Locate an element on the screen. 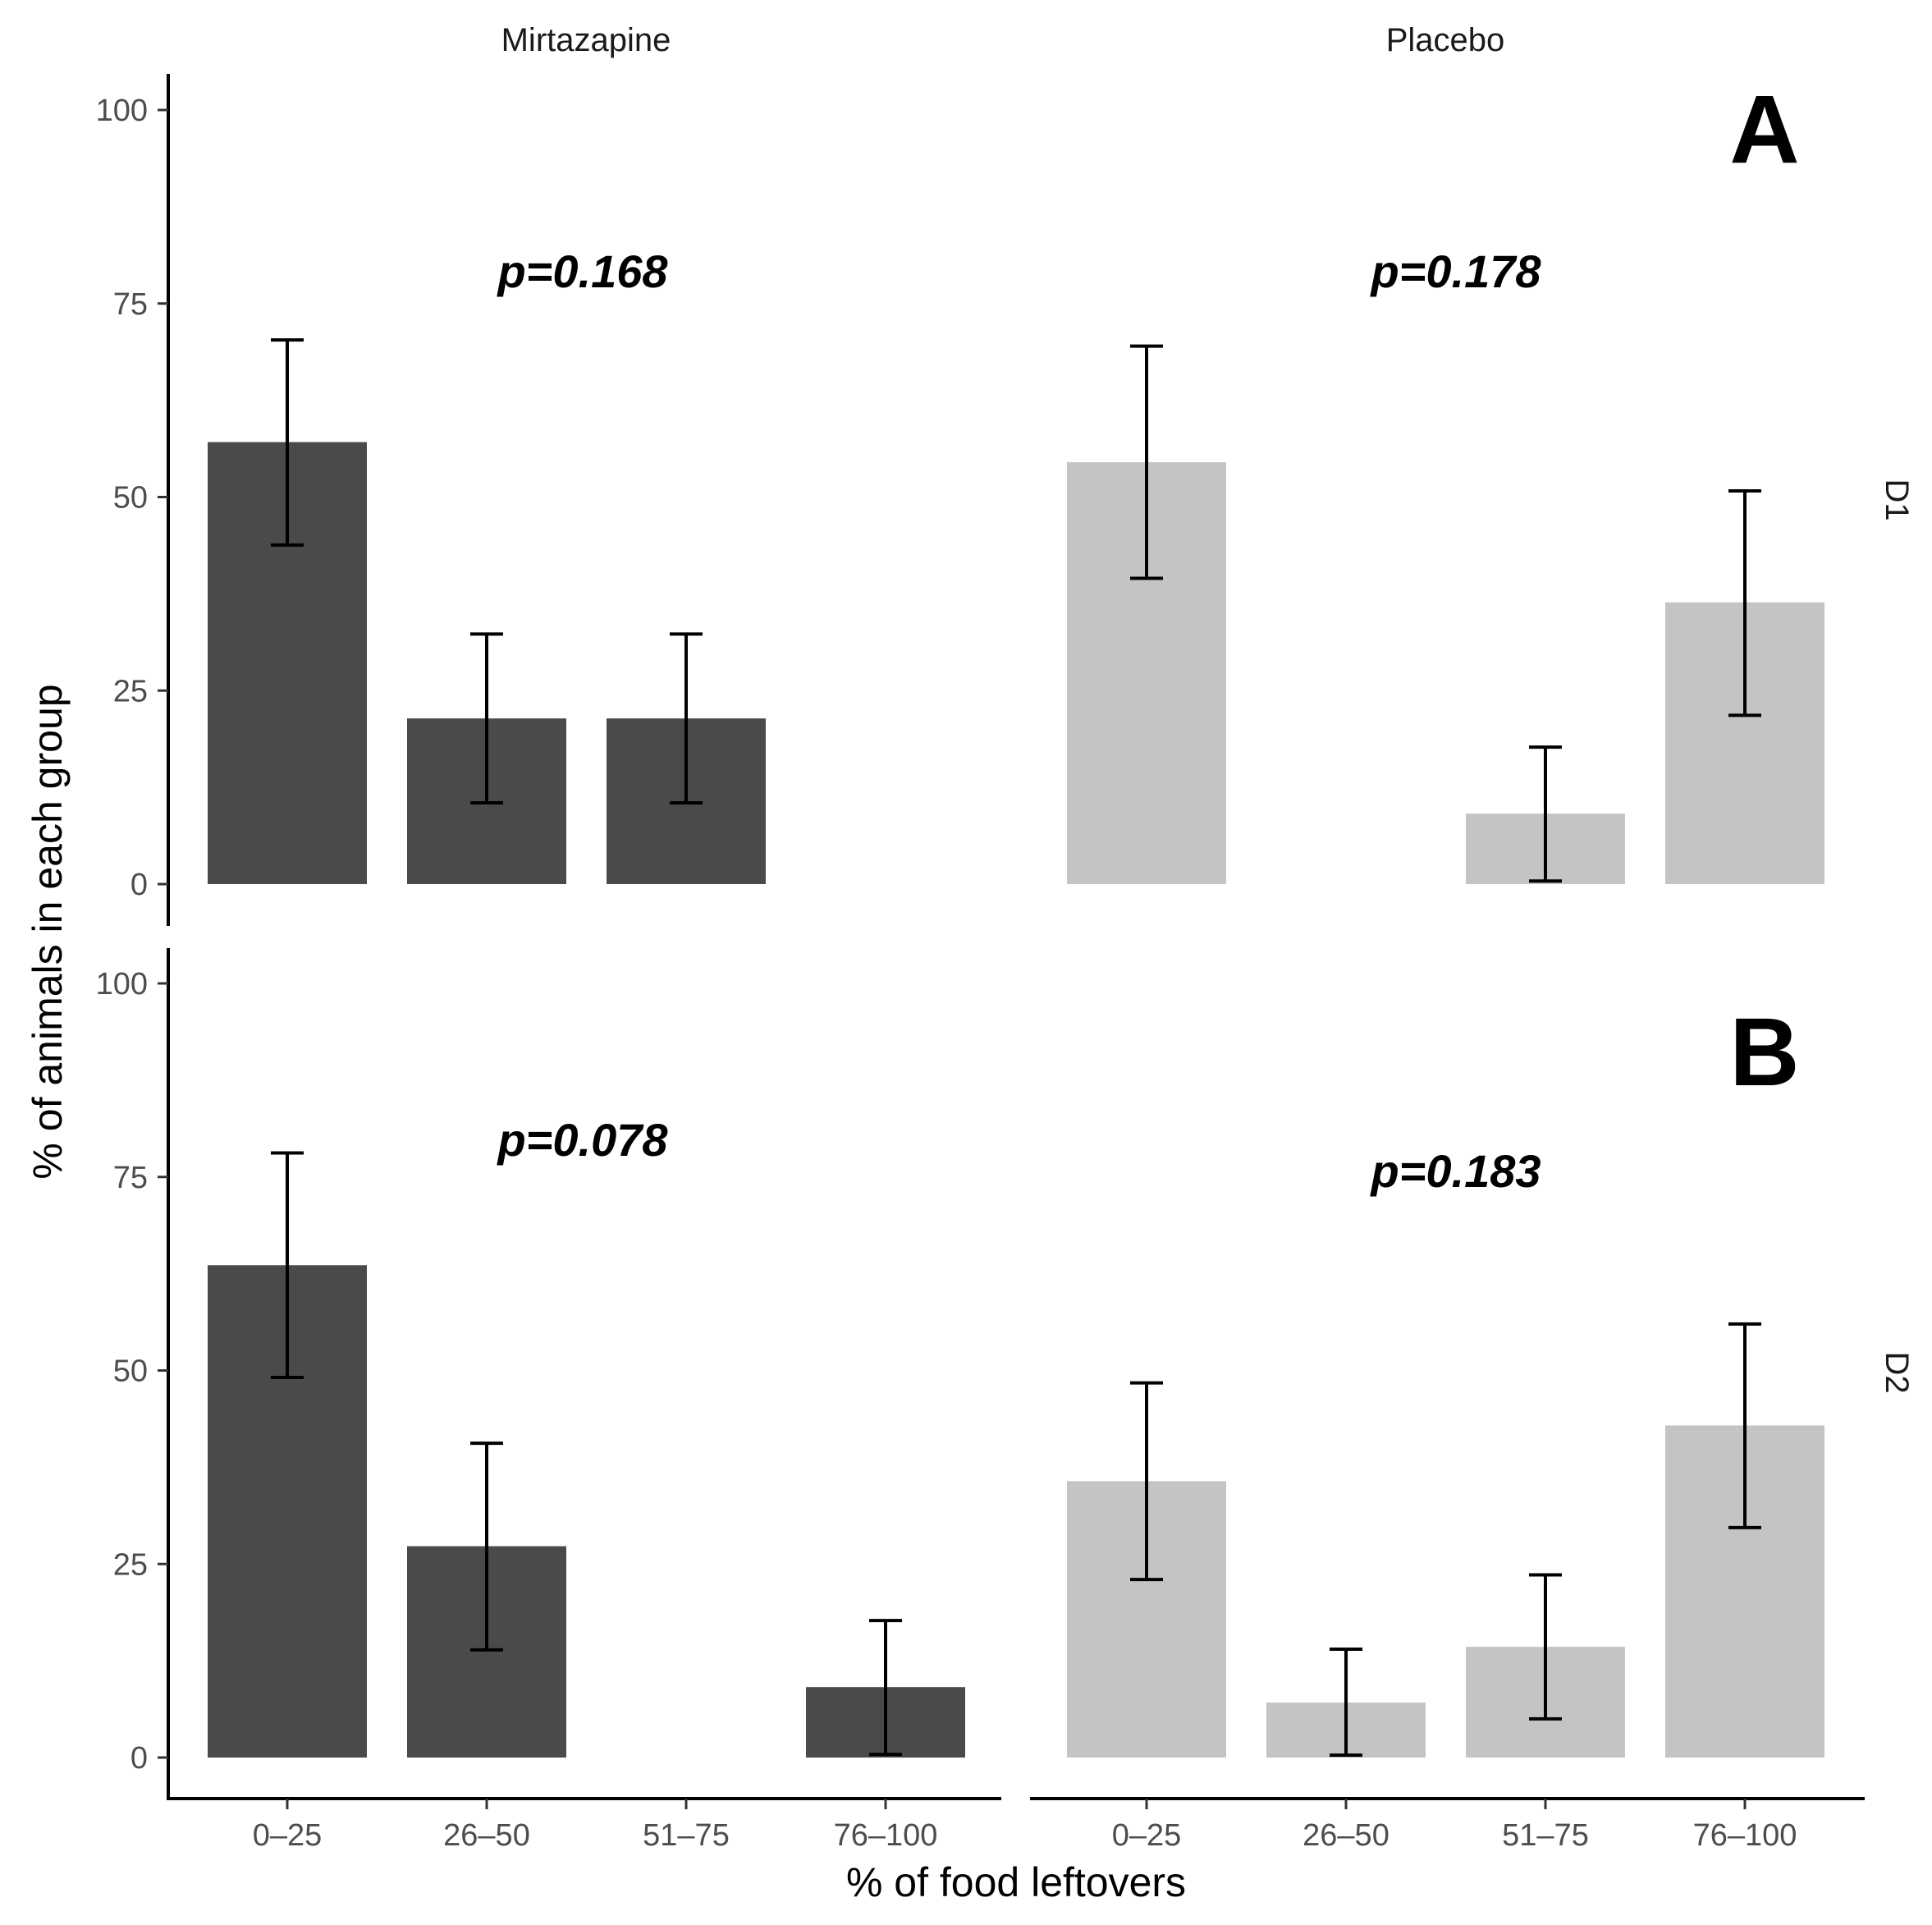 Image resolution: width=1932 pixels, height=1925 pixels. y-tick-label-d1-100: 100 is located at coordinates (122, 111).